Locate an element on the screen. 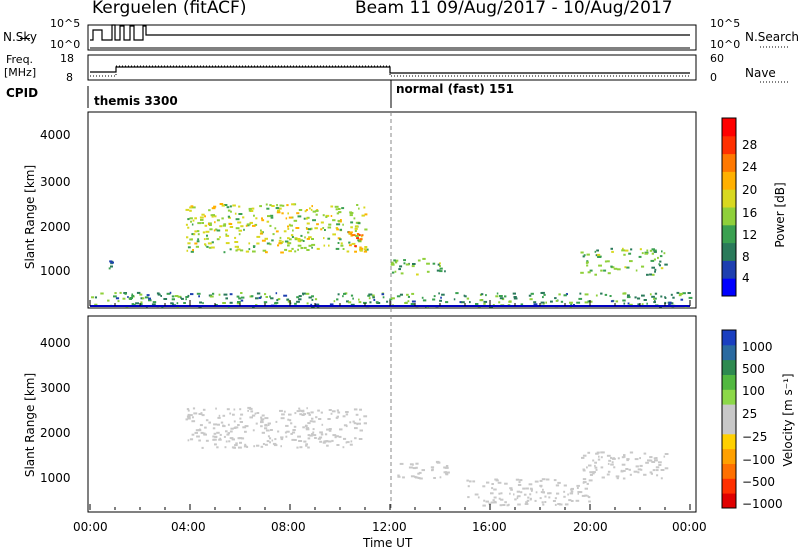 The height and width of the screenshot is (554, 800). freq-label: Freq. is located at coordinates (20, 59).